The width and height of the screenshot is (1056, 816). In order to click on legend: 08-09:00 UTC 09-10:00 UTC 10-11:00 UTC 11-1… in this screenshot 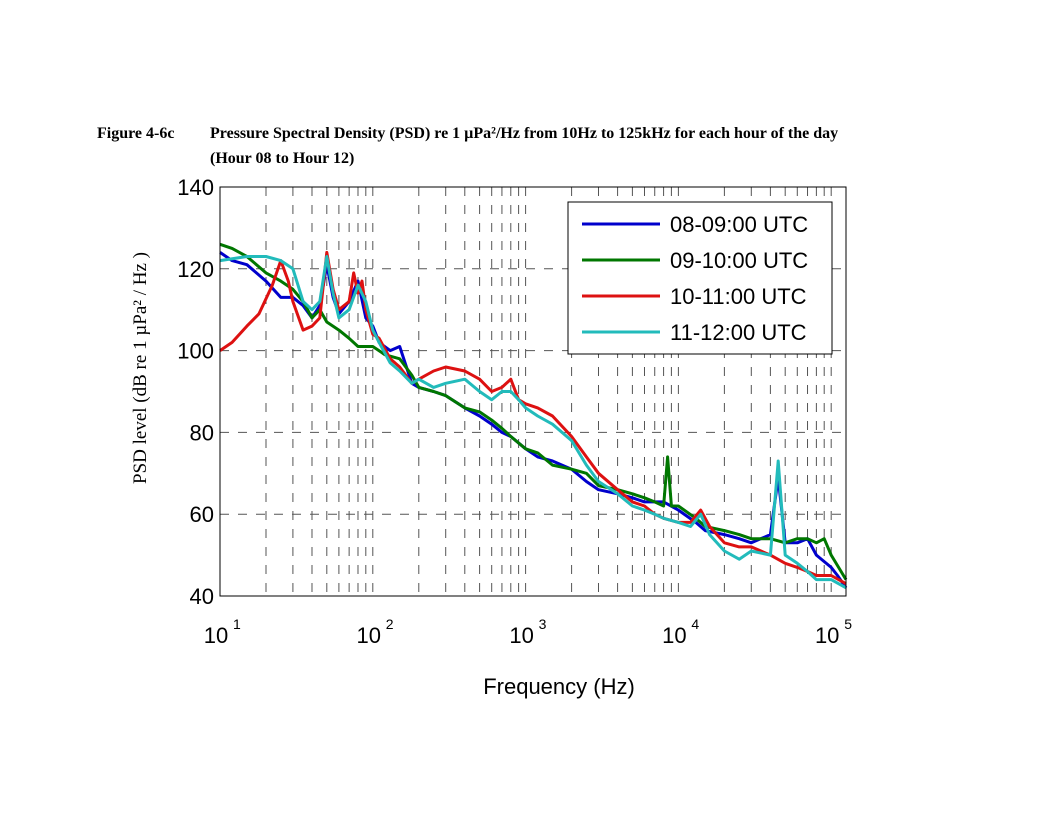, I will do `click(700, 278)`.